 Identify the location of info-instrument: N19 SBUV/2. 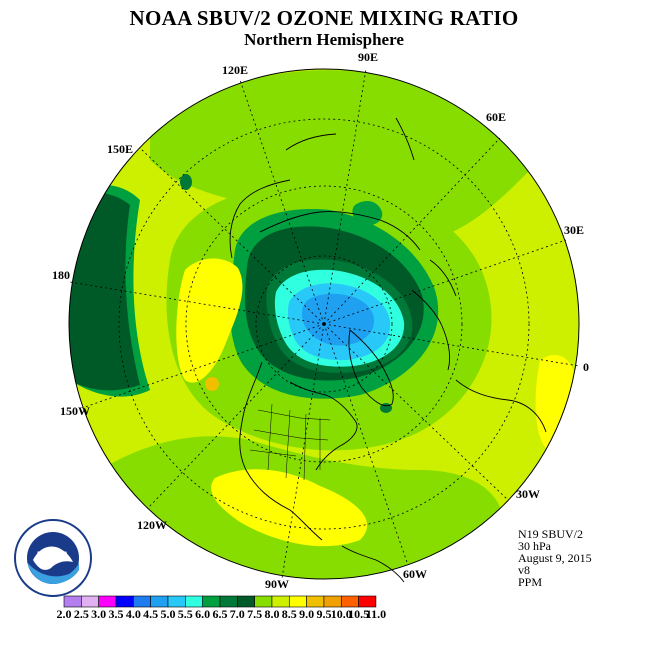
(551, 534).